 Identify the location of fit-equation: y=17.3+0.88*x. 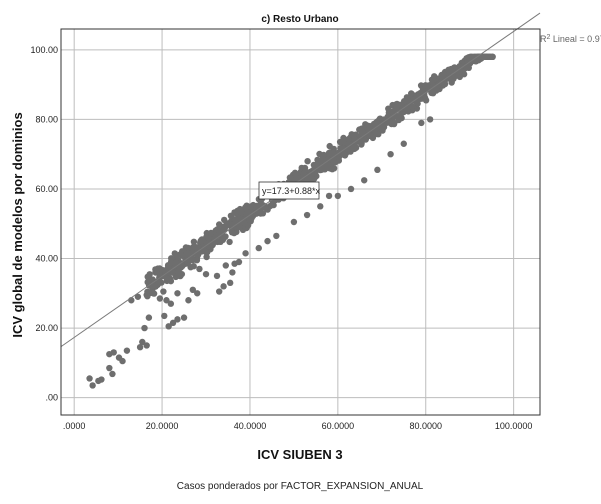
(291, 191).